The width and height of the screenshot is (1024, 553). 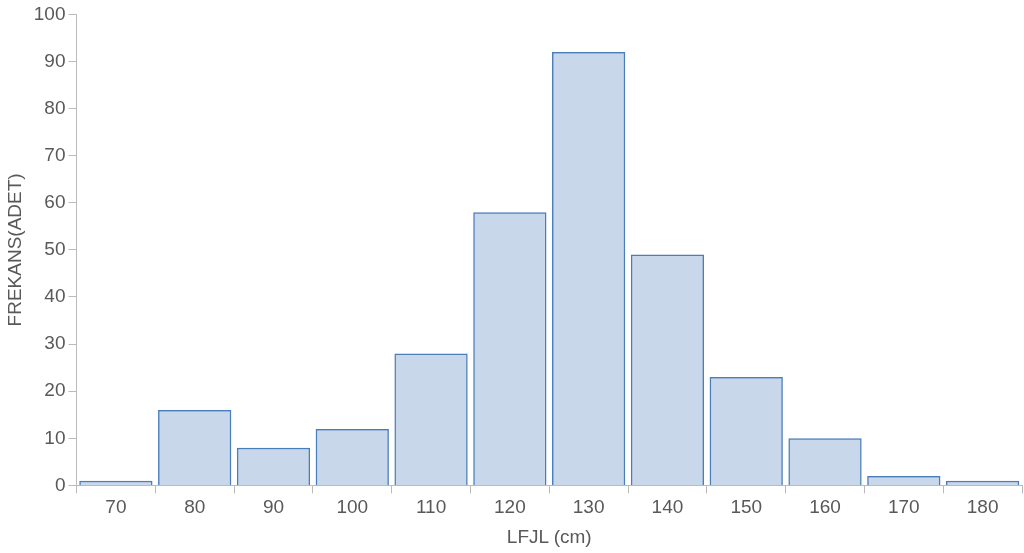 I want to click on y-tick-label: 100, so click(x=49, y=13).